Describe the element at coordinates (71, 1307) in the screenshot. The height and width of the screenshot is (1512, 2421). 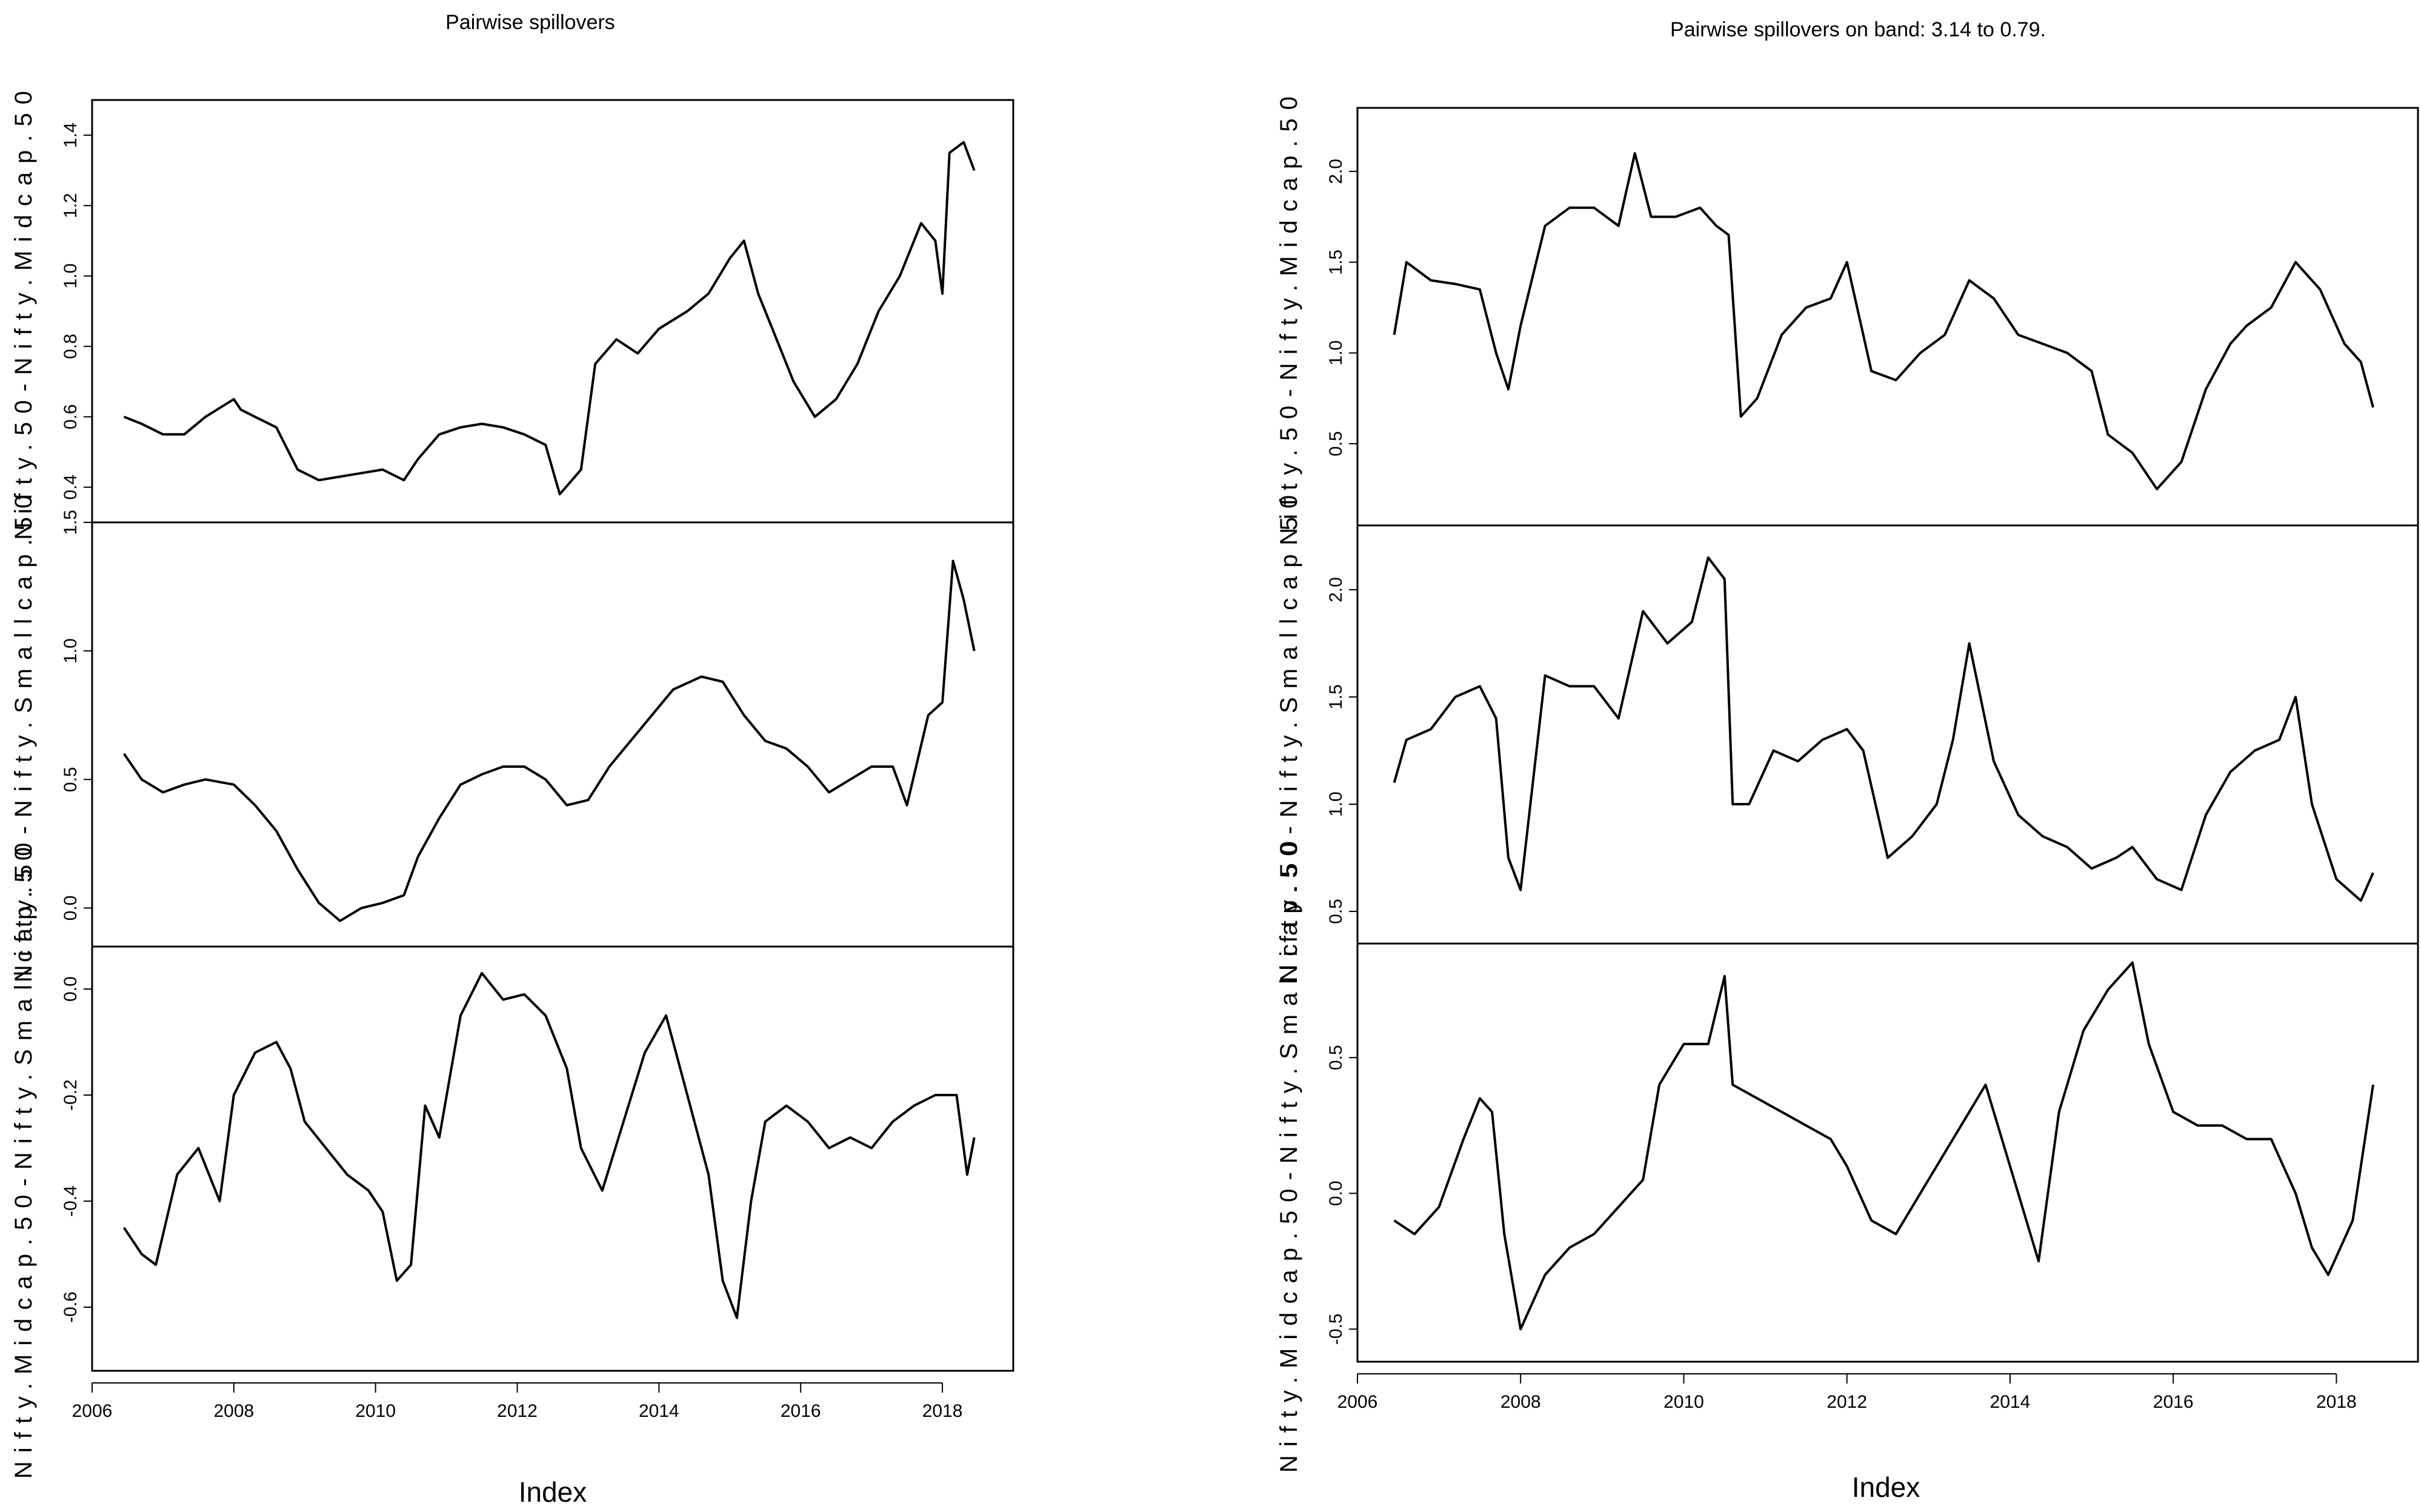
I see `y-tick-label: -0.6` at that location.